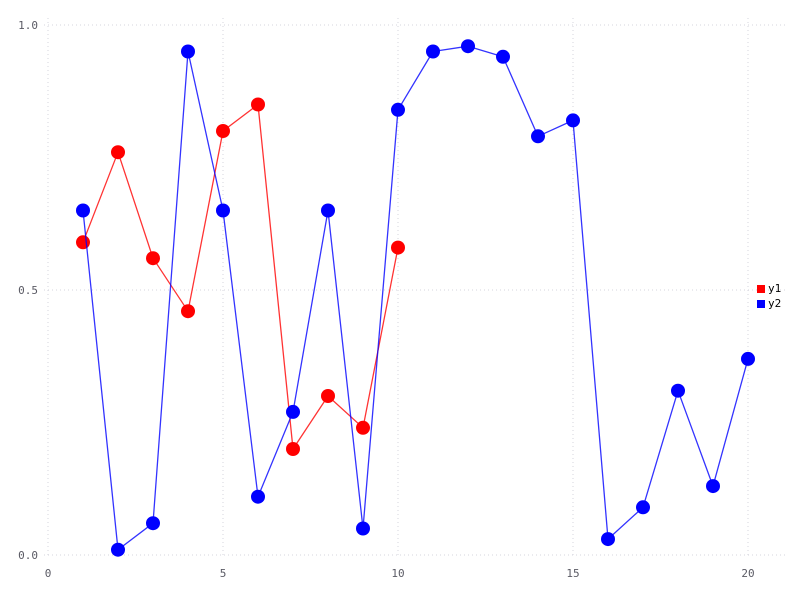 The width and height of the screenshot is (800, 600). What do you see at coordinates (28, 555) in the screenshot?
I see `y-tick-label: 0.0` at bounding box center [28, 555].